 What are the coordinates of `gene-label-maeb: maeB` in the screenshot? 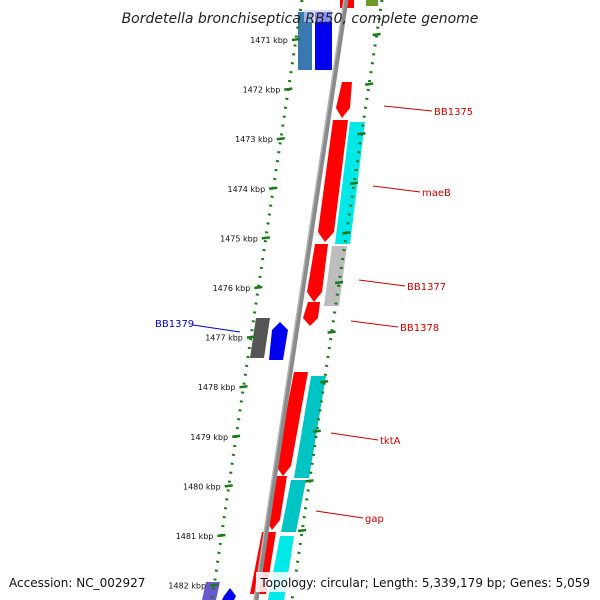 It's located at (436, 193).